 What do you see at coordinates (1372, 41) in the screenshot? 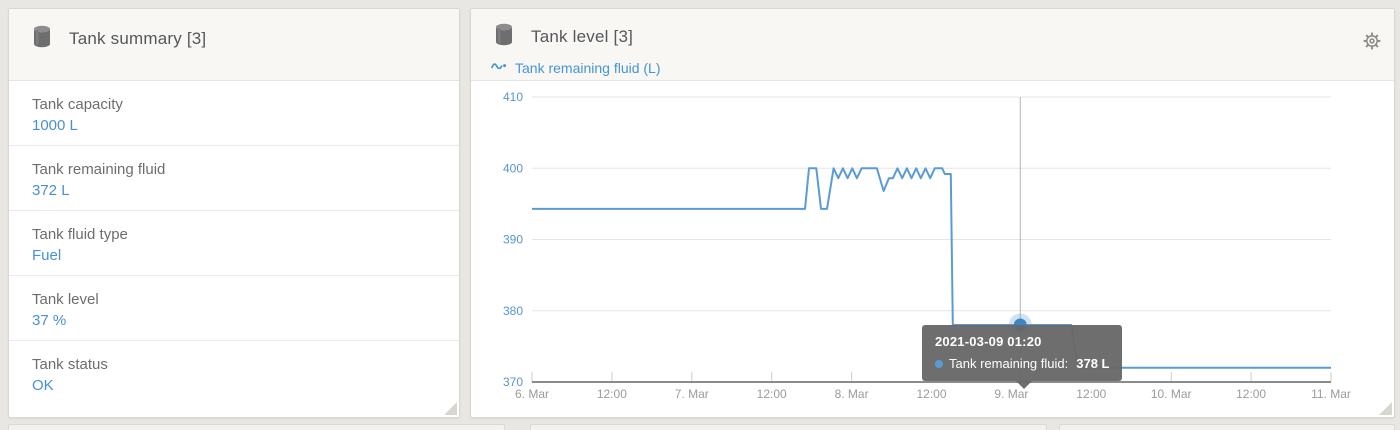
I see `gear-icon` at bounding box center [1372, 41].